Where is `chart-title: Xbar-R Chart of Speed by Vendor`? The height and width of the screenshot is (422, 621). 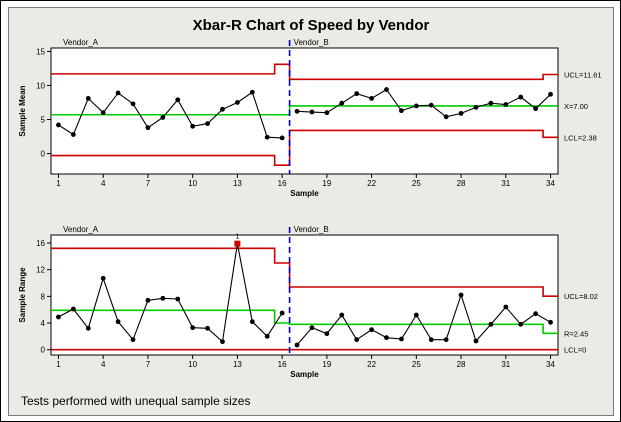
chart-title: Xbar-R Chart of Speed by Vendor is located at coordinates (311, 25).